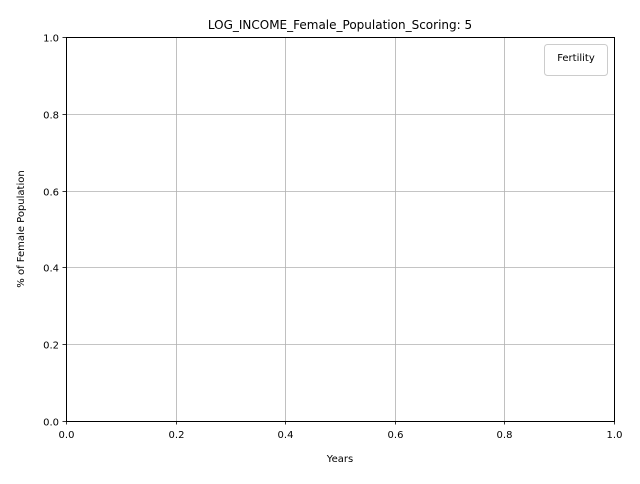 This screenshot has width=640, height=484. Describe the element at coordinates (177, 435) in the screenshot. I see `x-tick-label: 0.2` at that location.